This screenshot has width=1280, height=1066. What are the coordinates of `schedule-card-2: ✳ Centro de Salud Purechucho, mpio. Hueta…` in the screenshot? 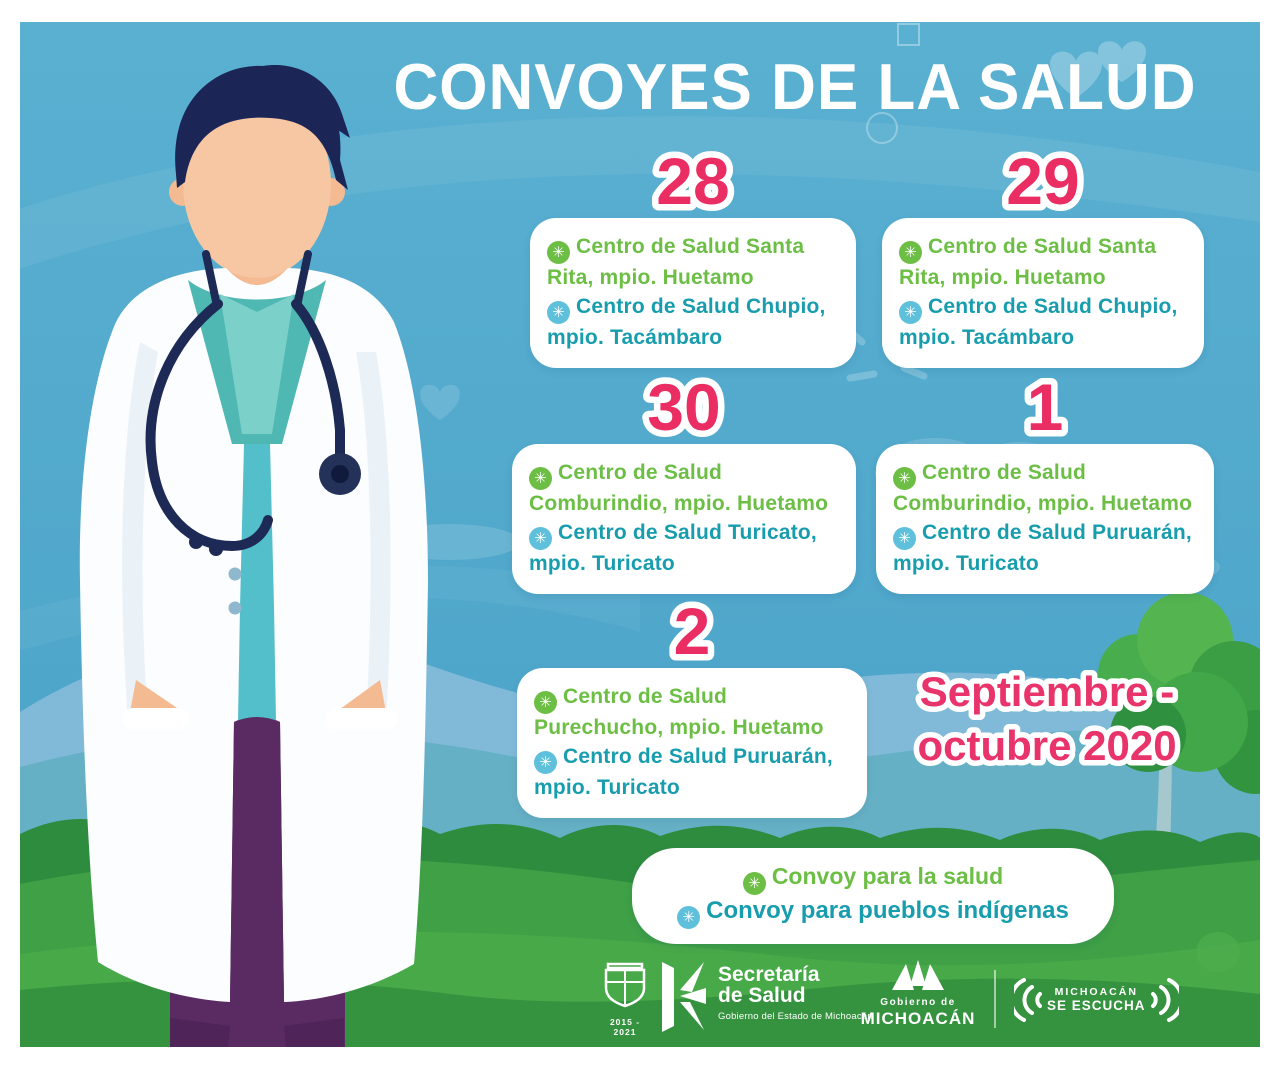 It's located at (692, 743).